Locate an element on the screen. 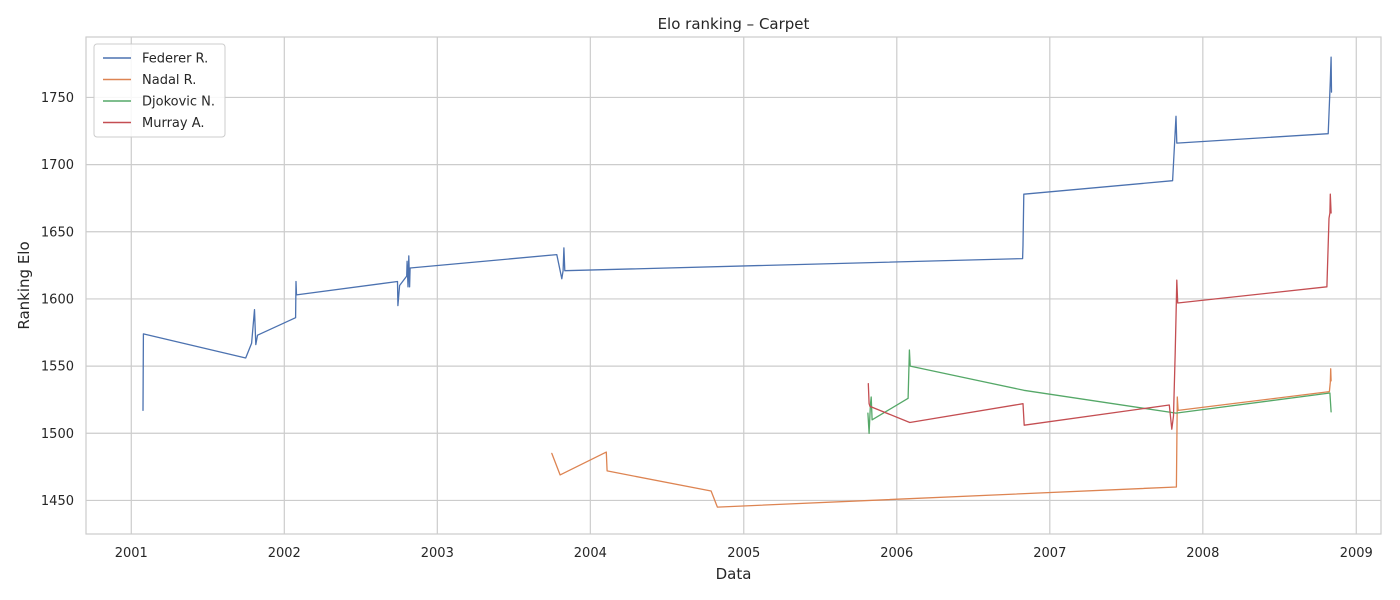 The image size is (1400, 600). x-tick-label: 2004 is located at coordinates (590, 553).